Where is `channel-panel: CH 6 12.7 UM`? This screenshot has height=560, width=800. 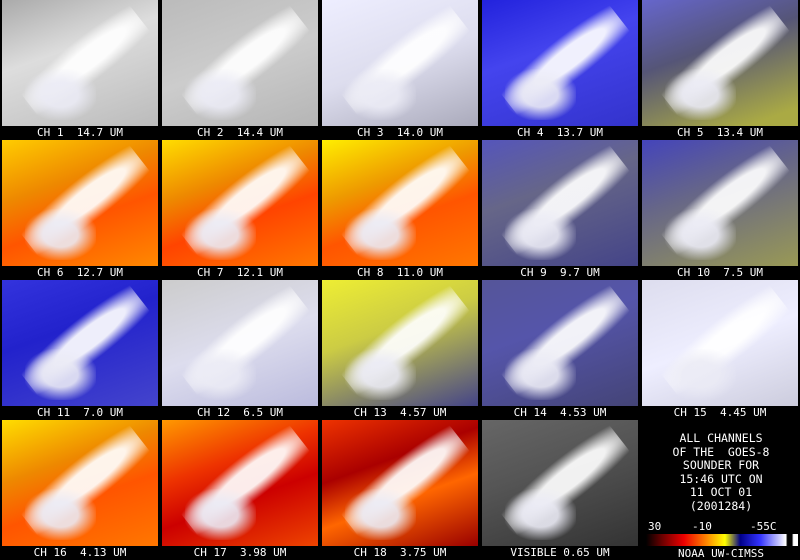 channel-panel: CH 6 12.7 UM is located at coordinates (80, 210).